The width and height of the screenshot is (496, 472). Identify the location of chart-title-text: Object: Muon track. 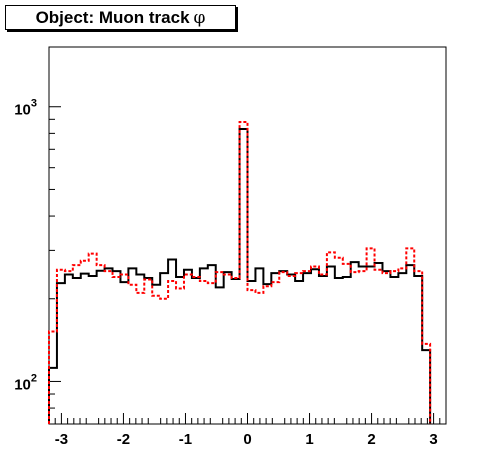
(112, 17).